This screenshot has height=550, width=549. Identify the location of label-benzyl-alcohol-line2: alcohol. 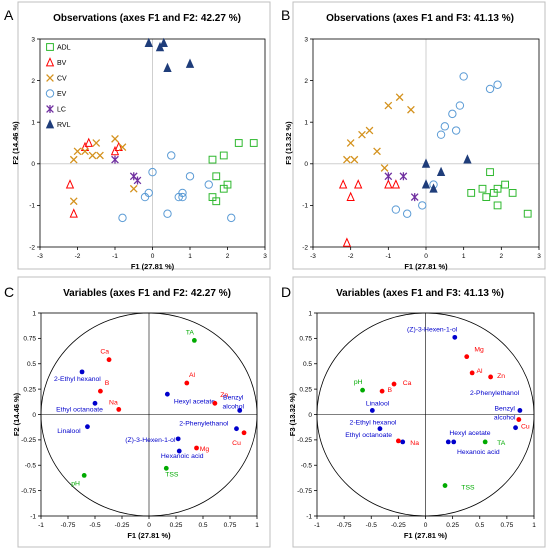
(505, 417).